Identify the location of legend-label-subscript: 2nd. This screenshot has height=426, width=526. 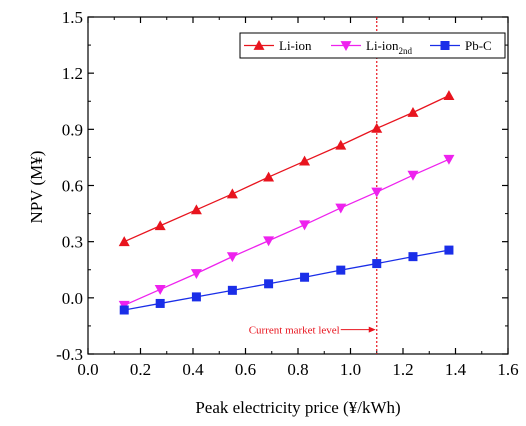
(406, 51).